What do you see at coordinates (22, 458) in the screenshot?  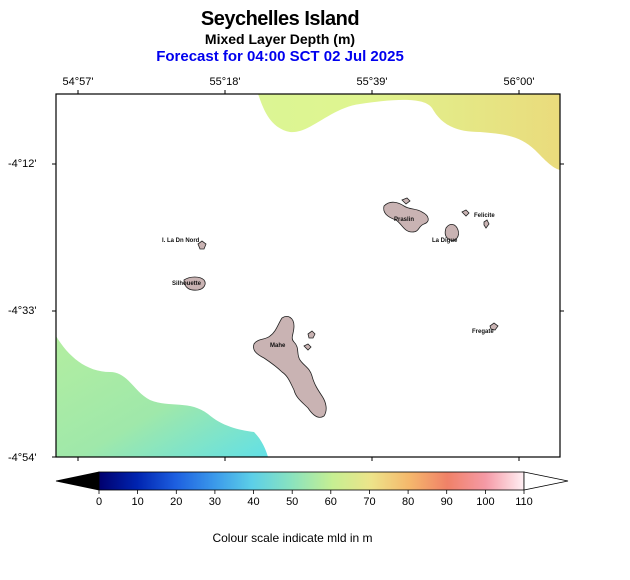 I see `lat-label-3: -4°54'` at bounding box center [22, 458].